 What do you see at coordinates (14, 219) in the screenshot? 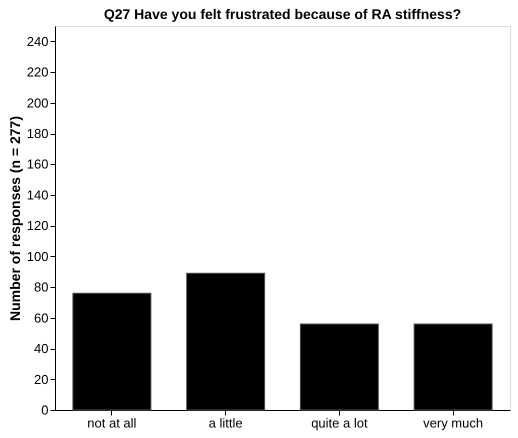
I see `y-axis-title: Number of responses (n = 277)` at bounding box center [14, 219].